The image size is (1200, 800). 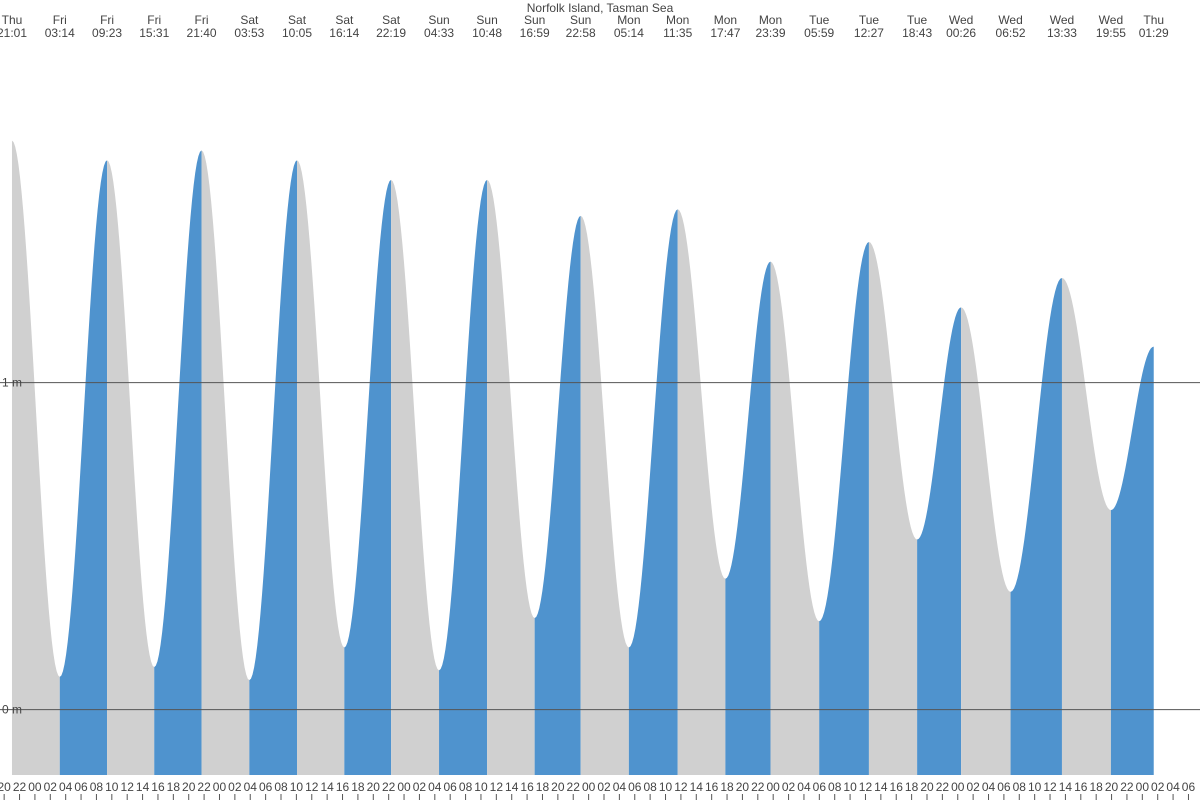 I want to click on extreme-day: Mon, so click(x=628, y=20).